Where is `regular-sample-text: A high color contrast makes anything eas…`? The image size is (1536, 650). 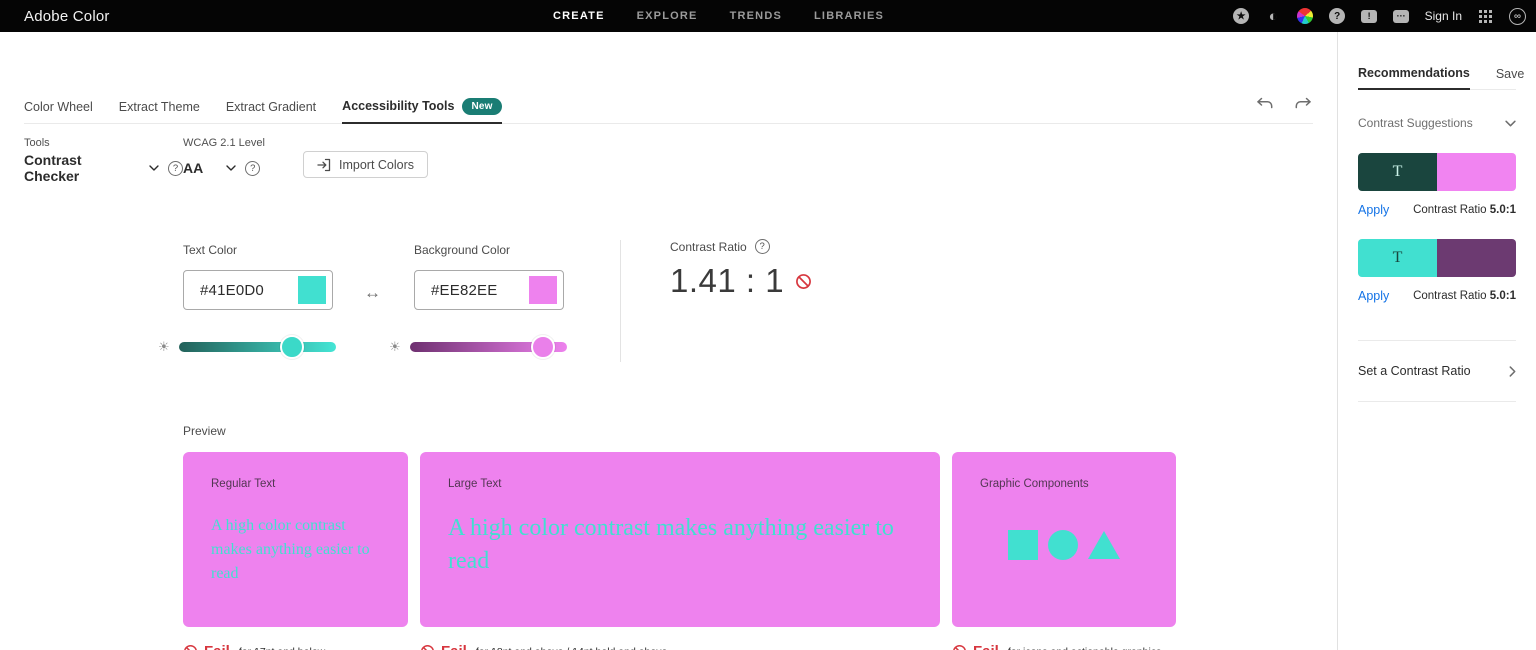 regular-sample-text: A high color contrast makes anything eas… is located at coordinates (290, 549).